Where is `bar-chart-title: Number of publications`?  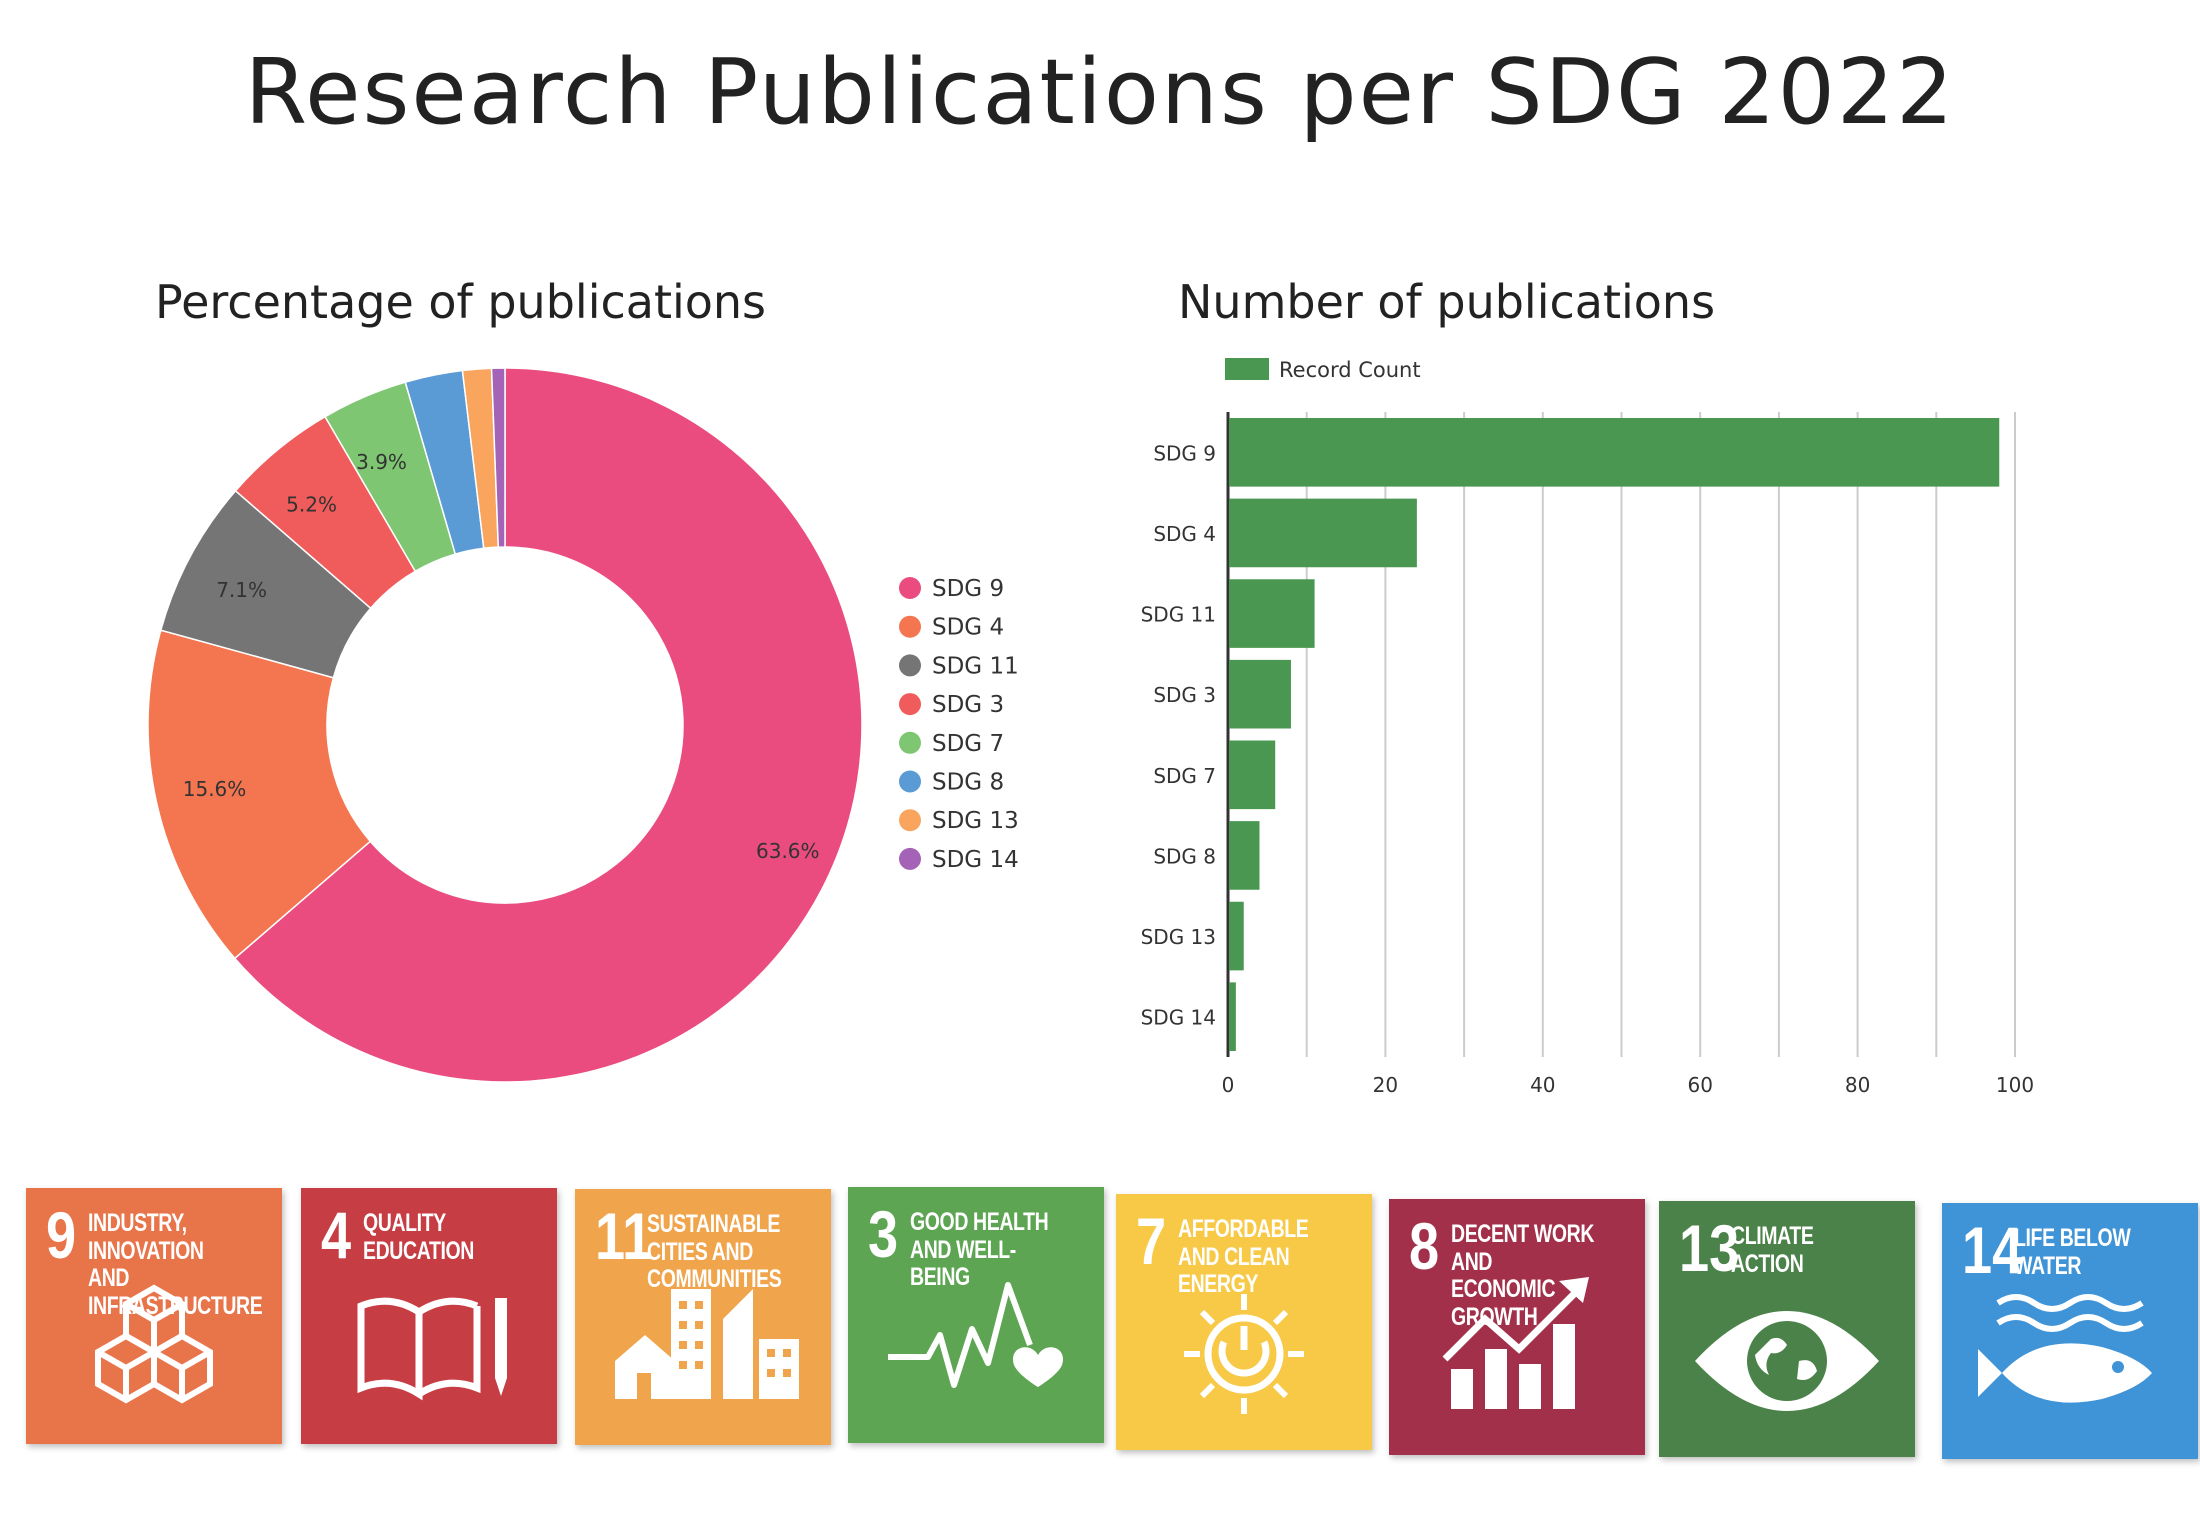 bar-chart-title: Number of publications is located at coordinates (1447, 302).